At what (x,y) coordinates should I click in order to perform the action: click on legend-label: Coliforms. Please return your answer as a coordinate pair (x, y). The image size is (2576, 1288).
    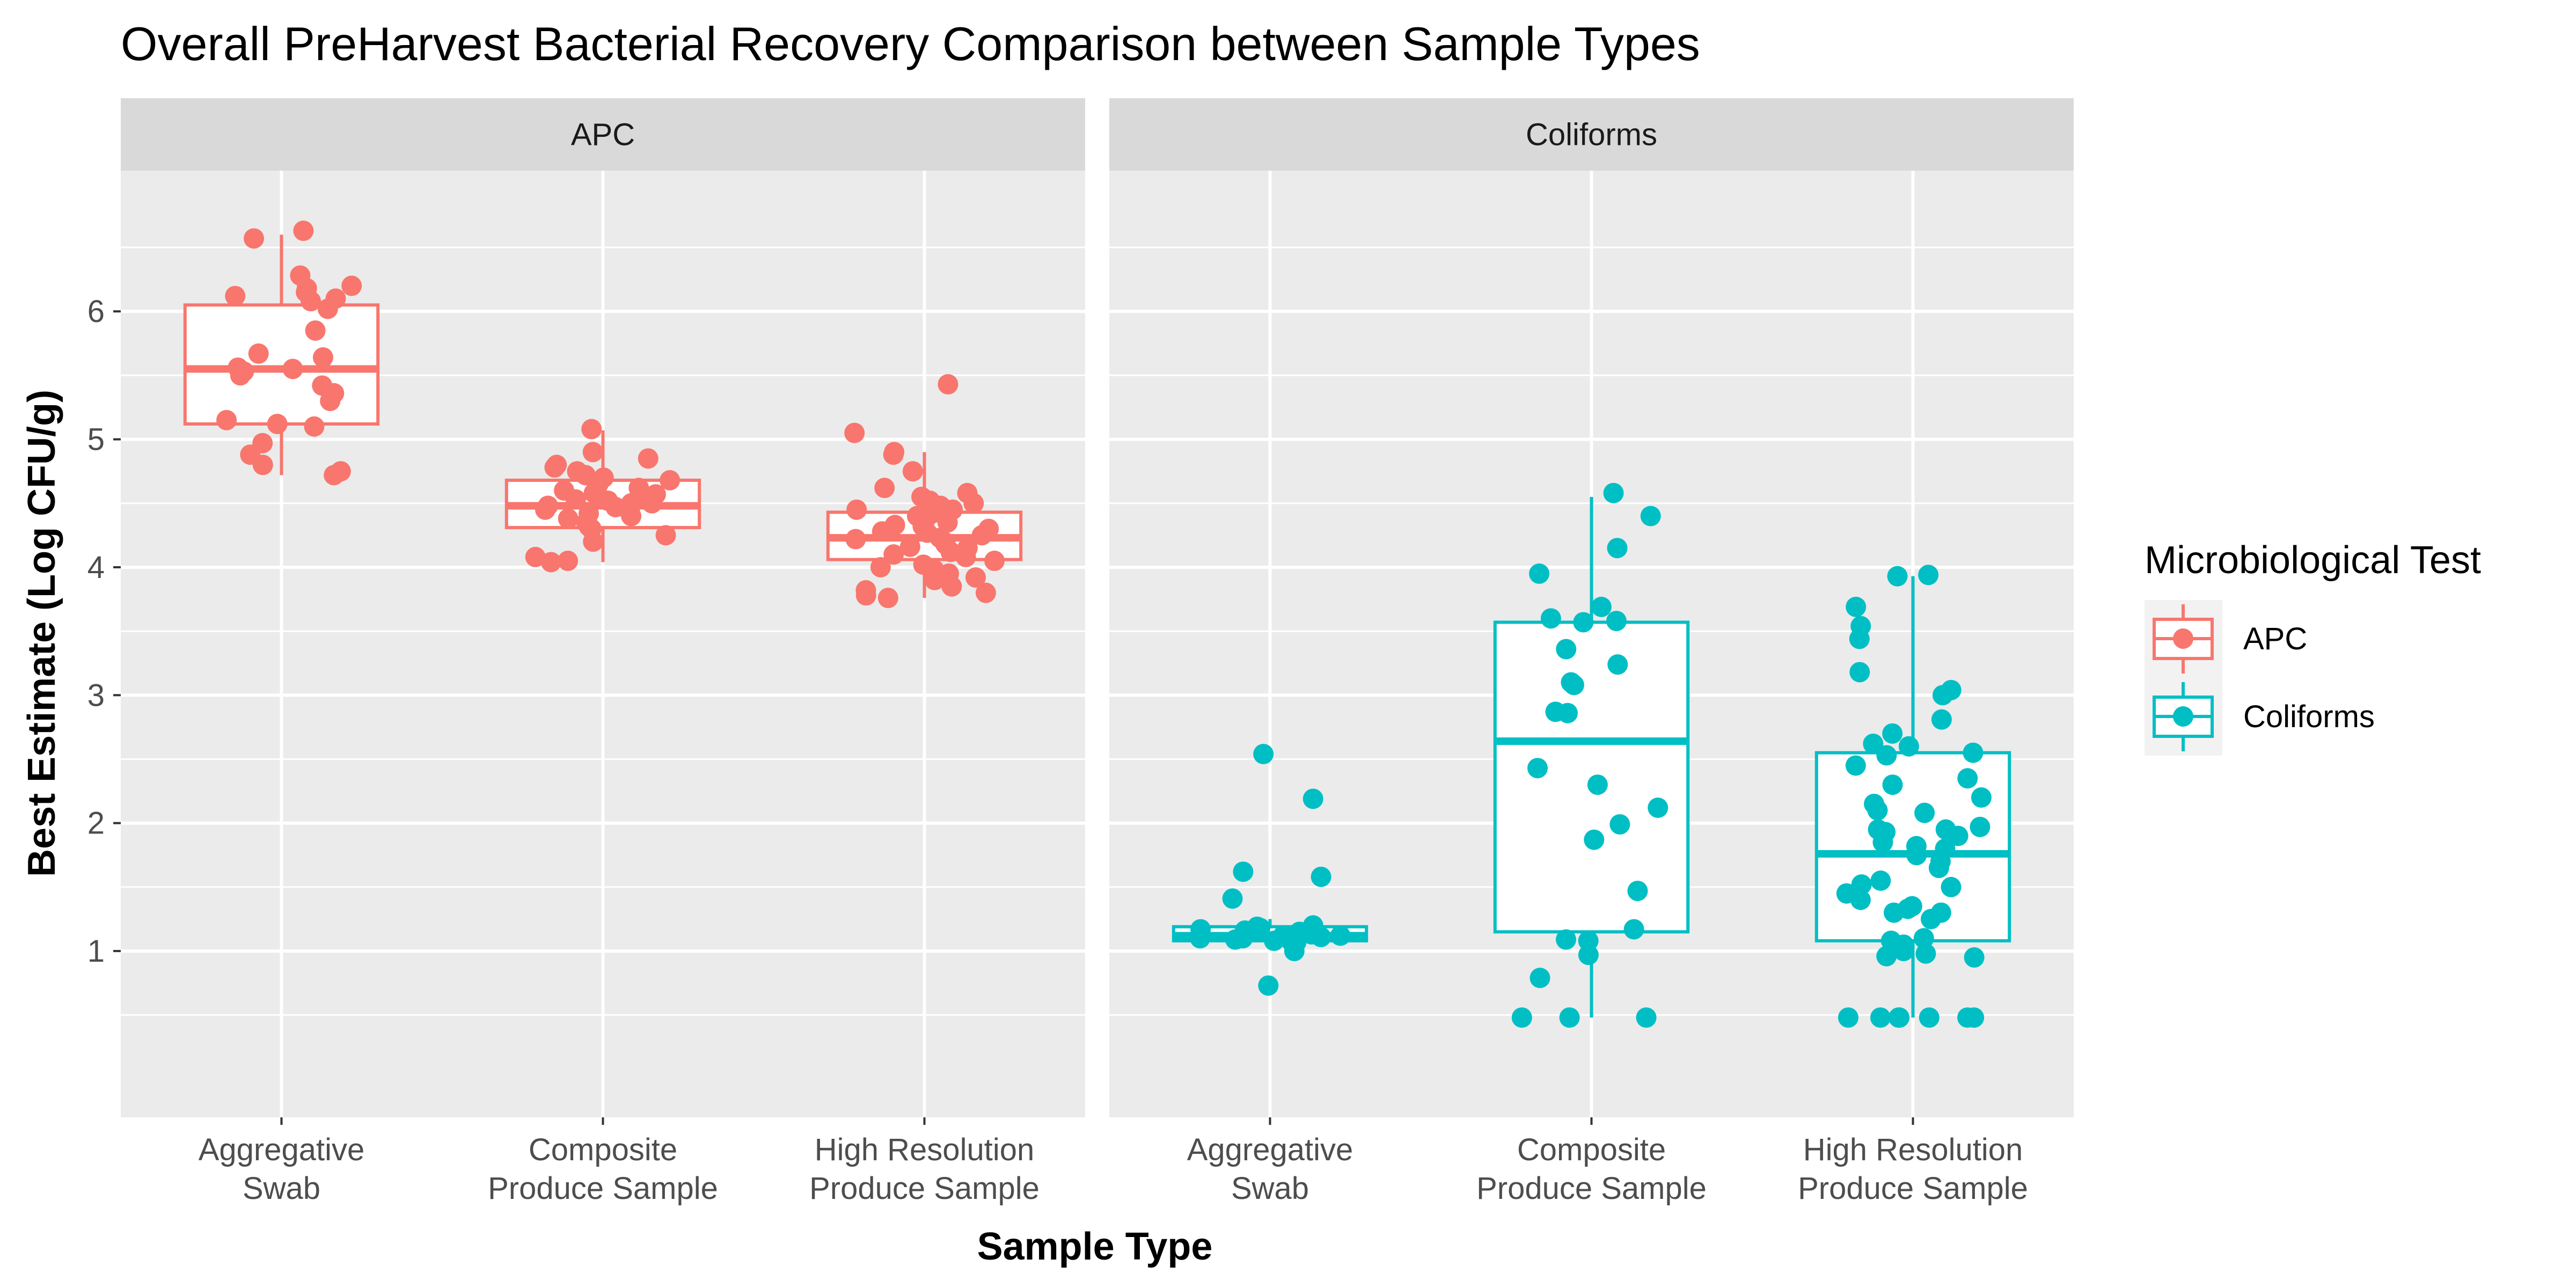
    Looking at the image, I should click on (2309, 716).